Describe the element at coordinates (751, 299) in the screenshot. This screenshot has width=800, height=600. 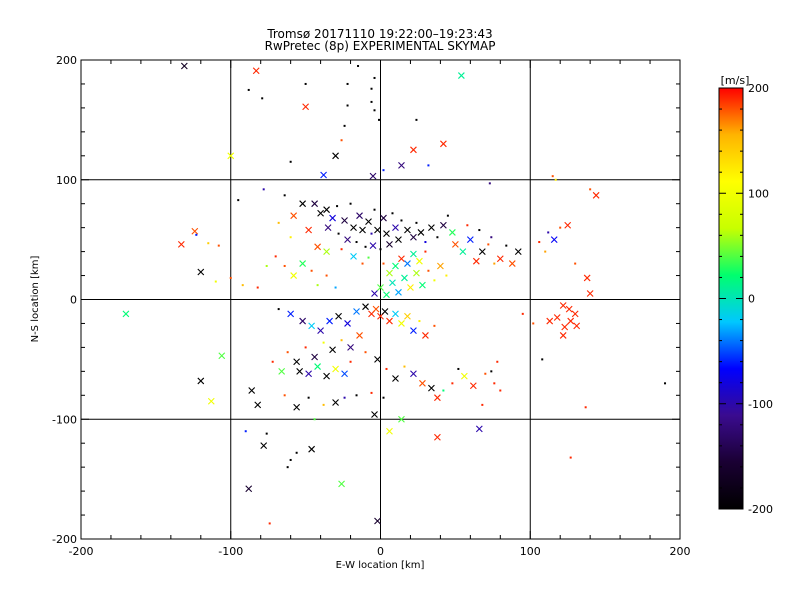
I see `colorbar-tick-label: 0` at that location.